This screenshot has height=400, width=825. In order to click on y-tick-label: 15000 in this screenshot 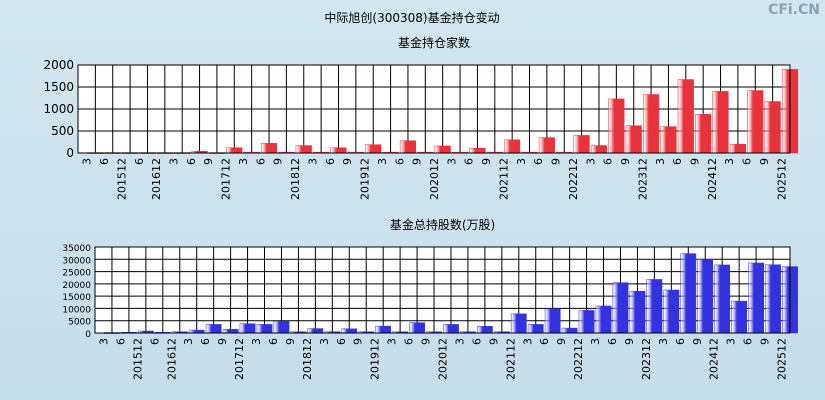, I will do `click(76, 298)`.